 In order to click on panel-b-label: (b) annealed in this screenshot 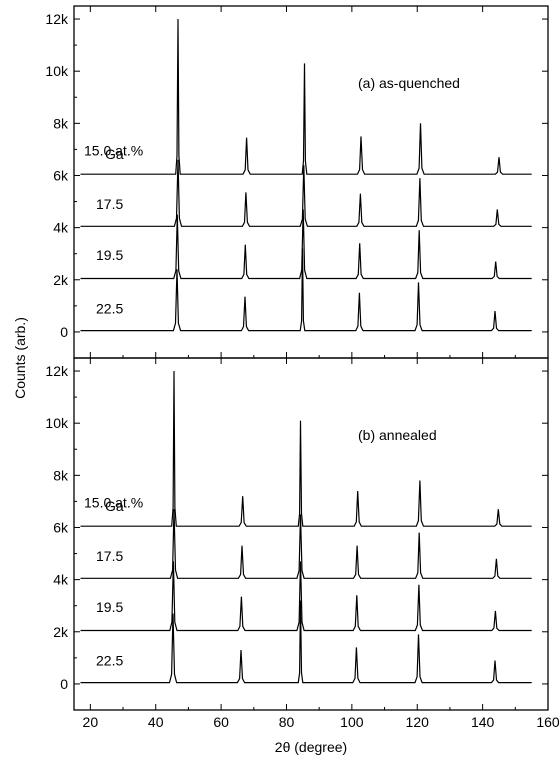, I will do `click(397, 435)`.